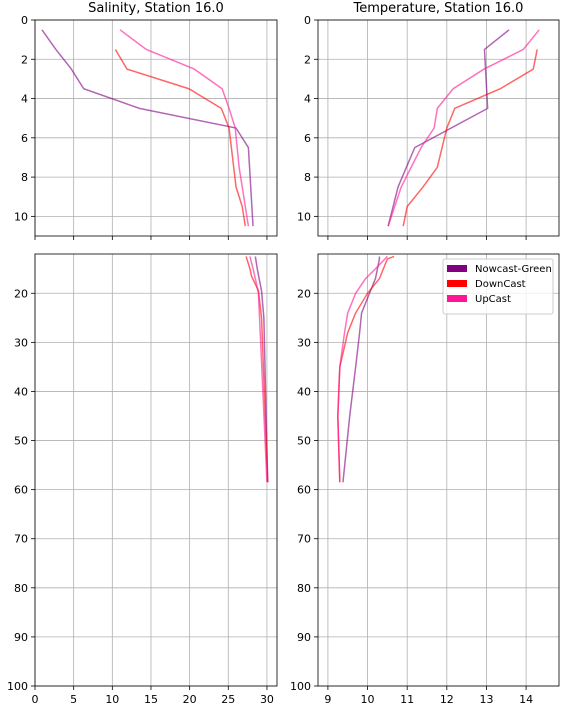 This screenshot has height=715, width=576. What do you see at coordinates (513, 269) in the screenshot?
I see `legend-label: Nowcast-Green` at bounding box center [513, 269].